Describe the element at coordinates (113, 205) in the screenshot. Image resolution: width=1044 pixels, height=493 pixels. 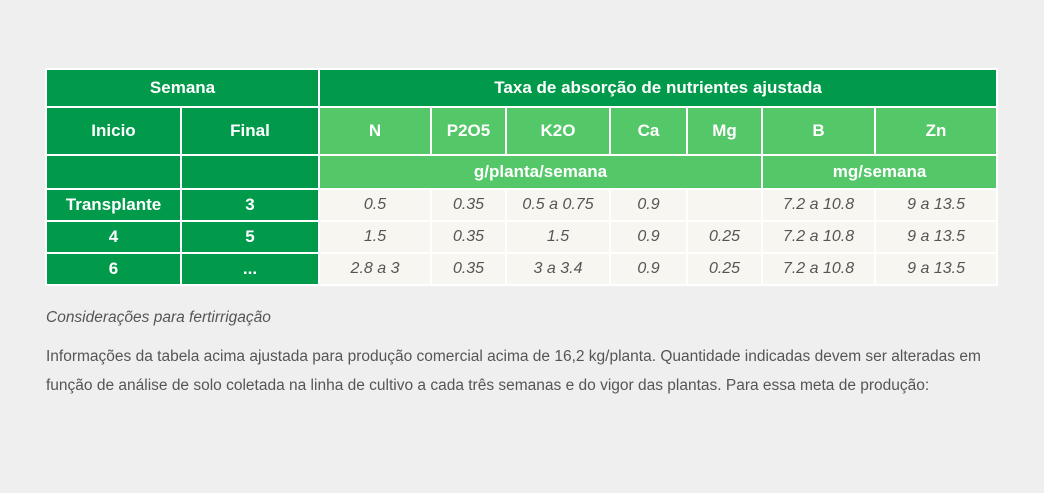
I see `row-inicio: Transplante` at that location.